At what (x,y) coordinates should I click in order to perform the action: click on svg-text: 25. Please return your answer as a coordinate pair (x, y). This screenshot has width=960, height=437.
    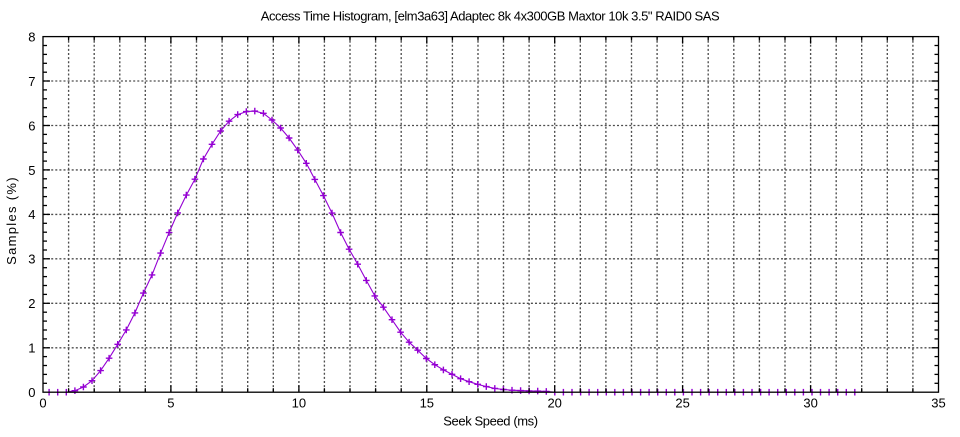
    Looking at the image, I should click on (682, 403).